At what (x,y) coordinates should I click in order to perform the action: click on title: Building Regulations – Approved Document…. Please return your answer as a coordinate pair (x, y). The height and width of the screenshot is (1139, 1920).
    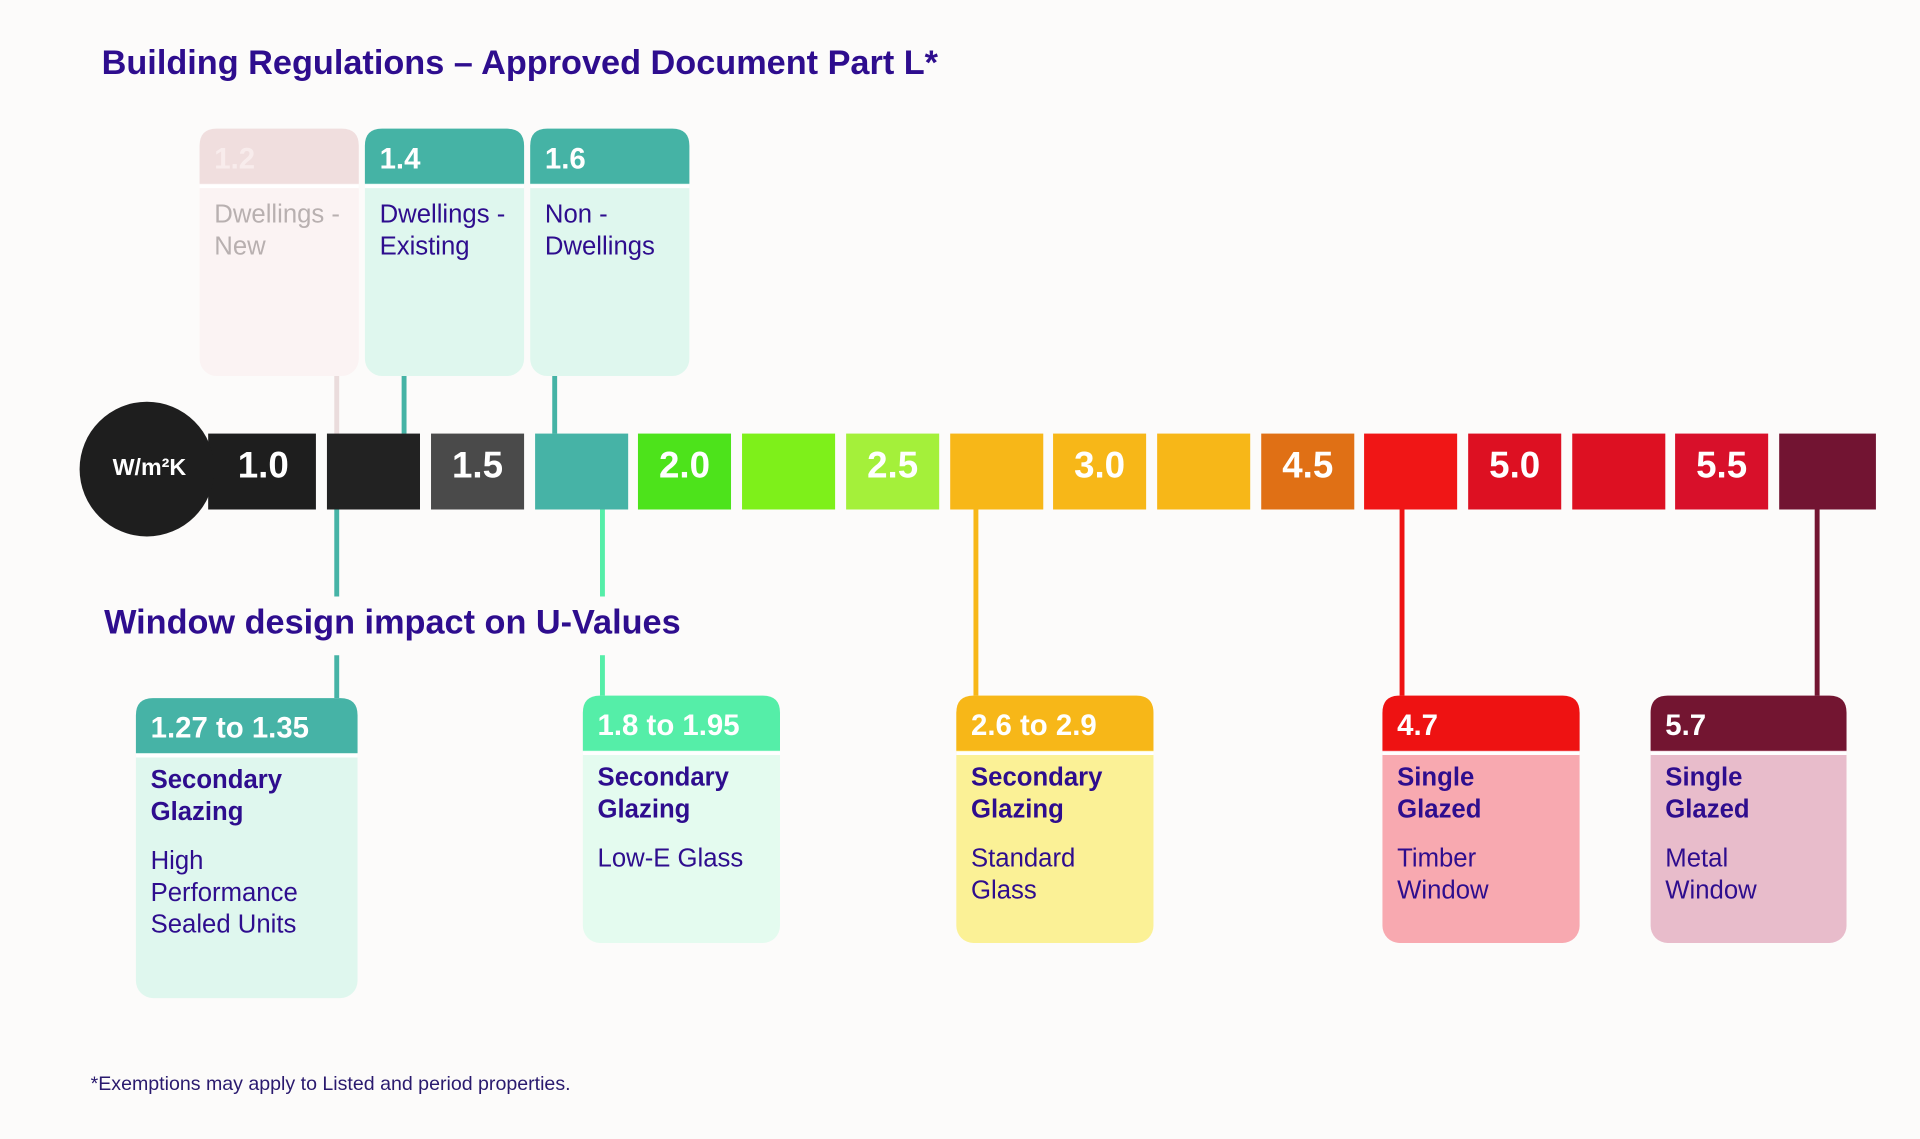
    Looking at the image, I should click on (520, 63).